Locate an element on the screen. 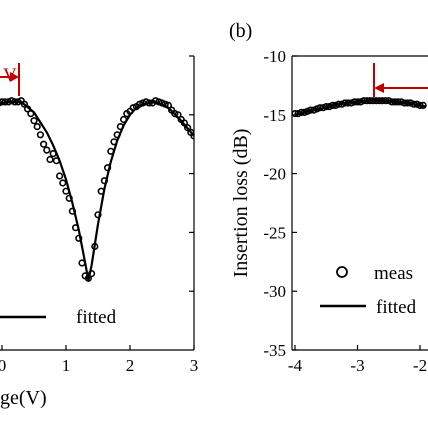  panel-a-x-tick-label: 0 is located at coordinates (3, 365).